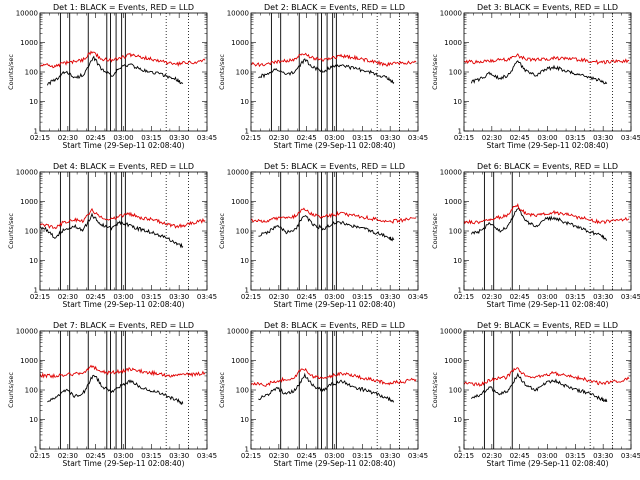  What do you see at coordinates (334, 325) in the screenshot?
I see `panel-title: Det 8: BLACK = Events, RED = LLD` at bounding box center [334, 325].